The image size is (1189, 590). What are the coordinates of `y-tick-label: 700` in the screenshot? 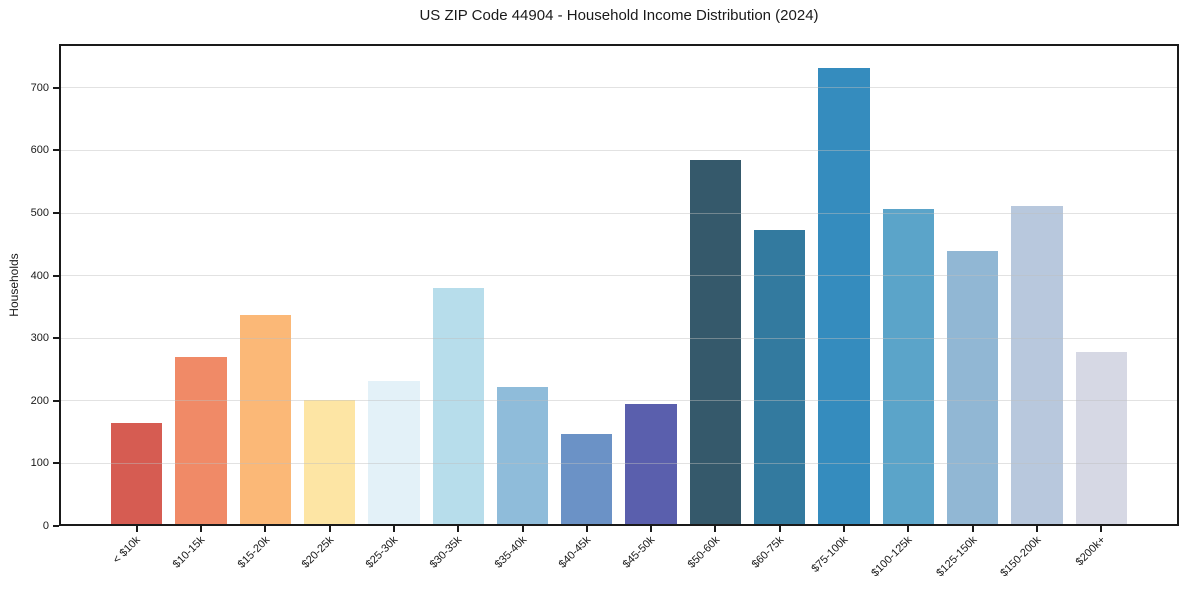 It's located at (39, 87).